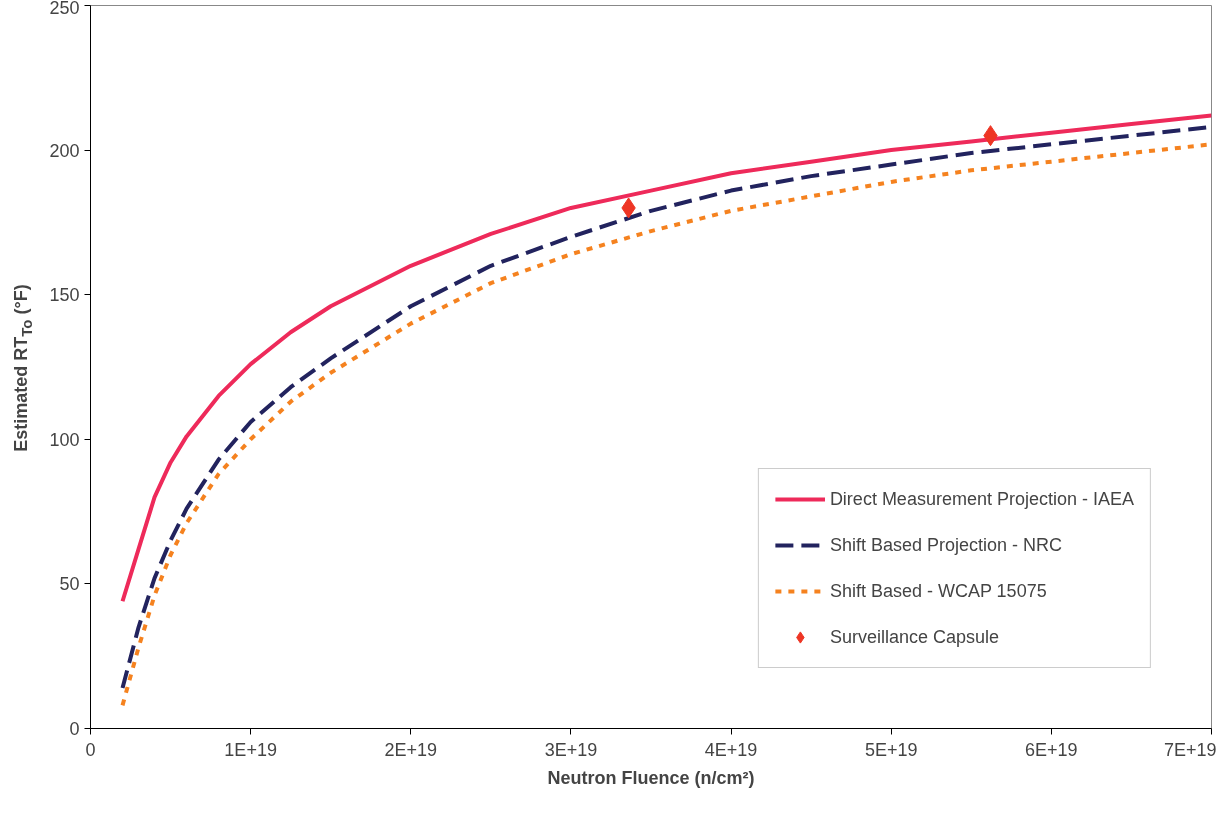 The height and width of the screenshot is (826, 1226). Describe the element at coordinates (1190, 749) in the screenshot. I see `x-tick-label: 7E+19` at that location.